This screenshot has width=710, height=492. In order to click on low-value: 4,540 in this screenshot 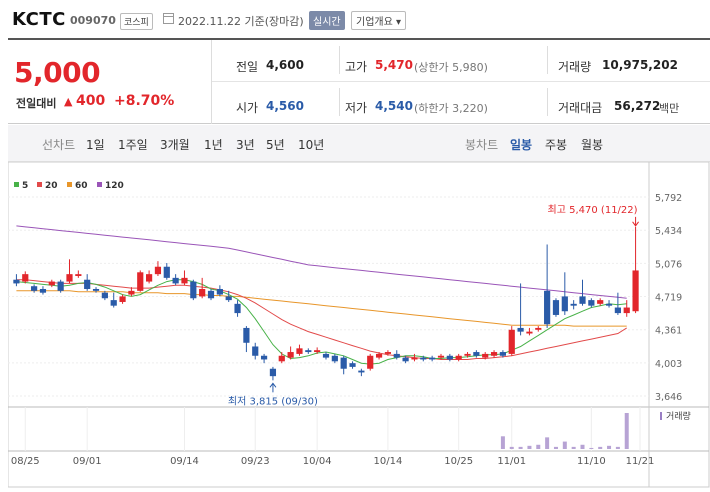, I will do `click(394, 106)`.